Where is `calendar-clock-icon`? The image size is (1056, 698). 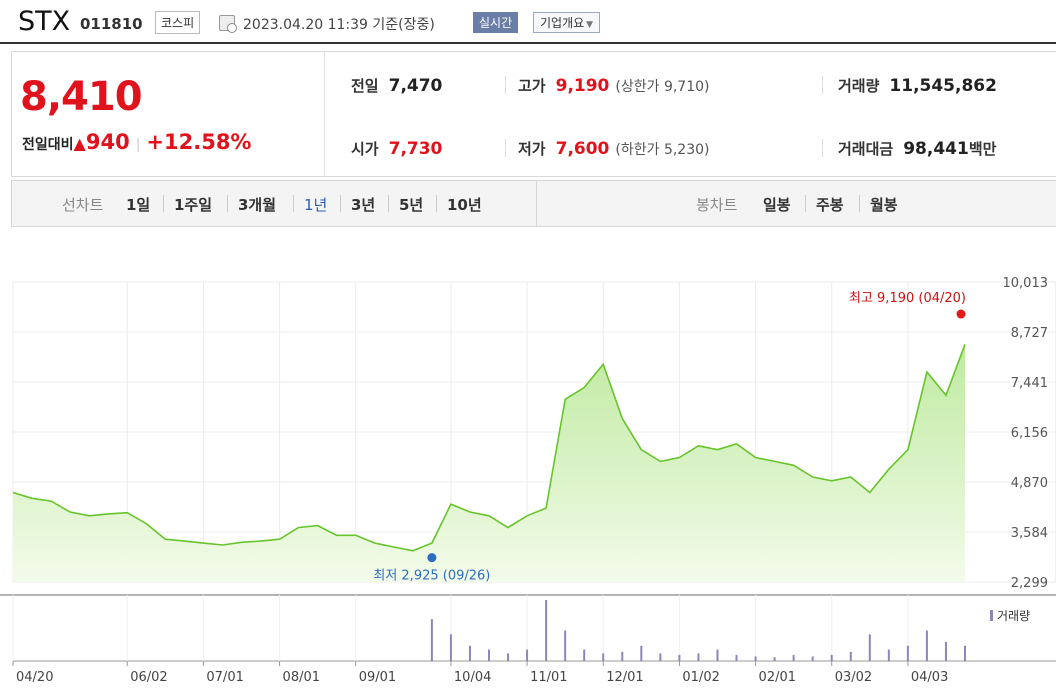 calendar-clock-icon is located at coordinates (228, 24).